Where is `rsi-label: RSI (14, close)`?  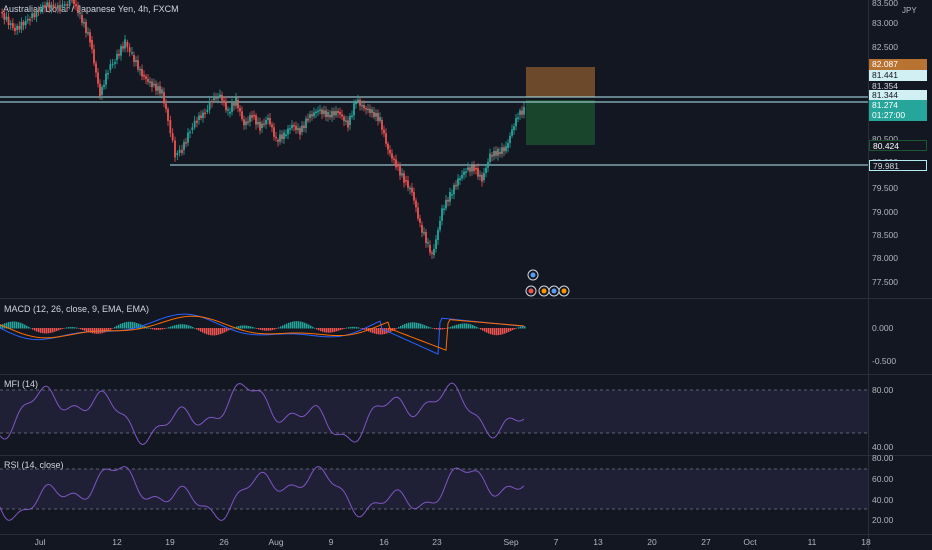
rsi-label: RSI (14, close) is located at coordinates (34, 465).